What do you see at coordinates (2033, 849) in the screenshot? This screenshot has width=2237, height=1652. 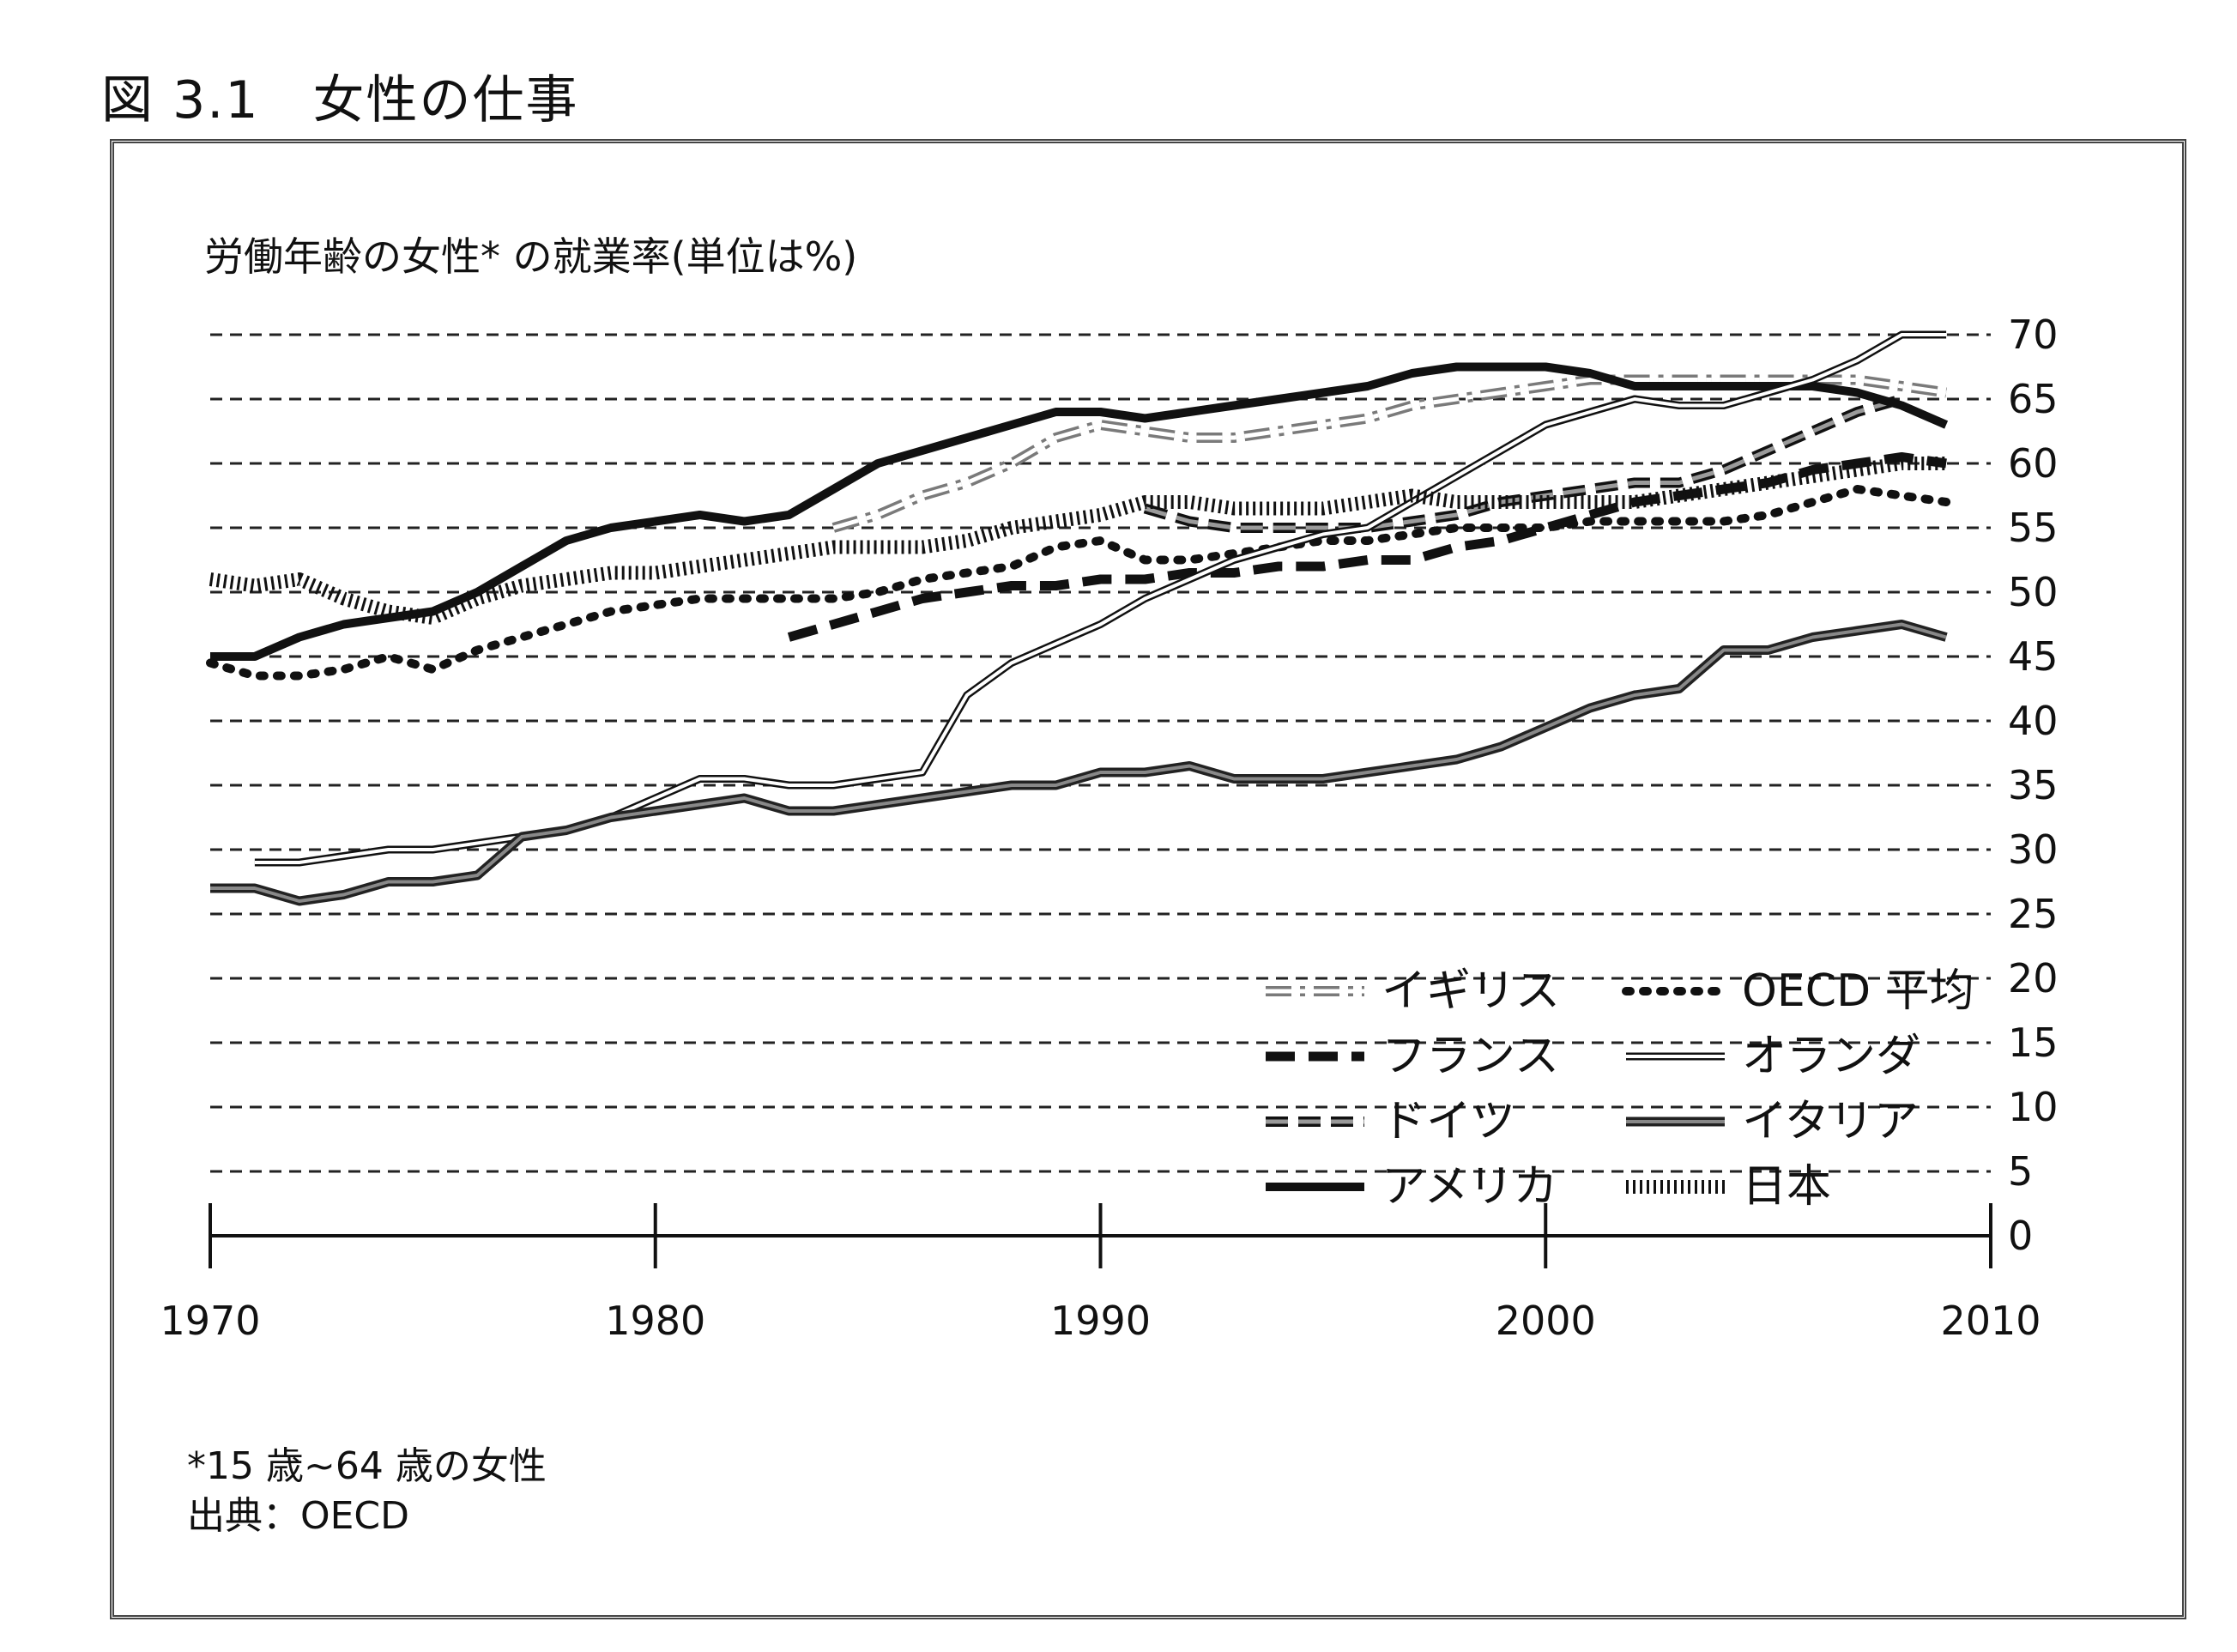 I see `y-tick-label: 30` at bounding box center [2033, 849].